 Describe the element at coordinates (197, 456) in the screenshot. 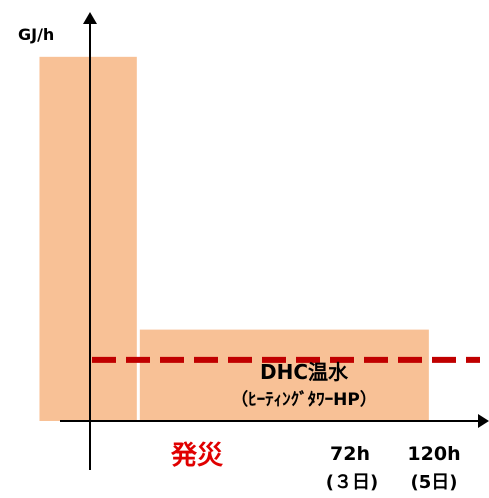

I see `event-label: 発災` at that location.